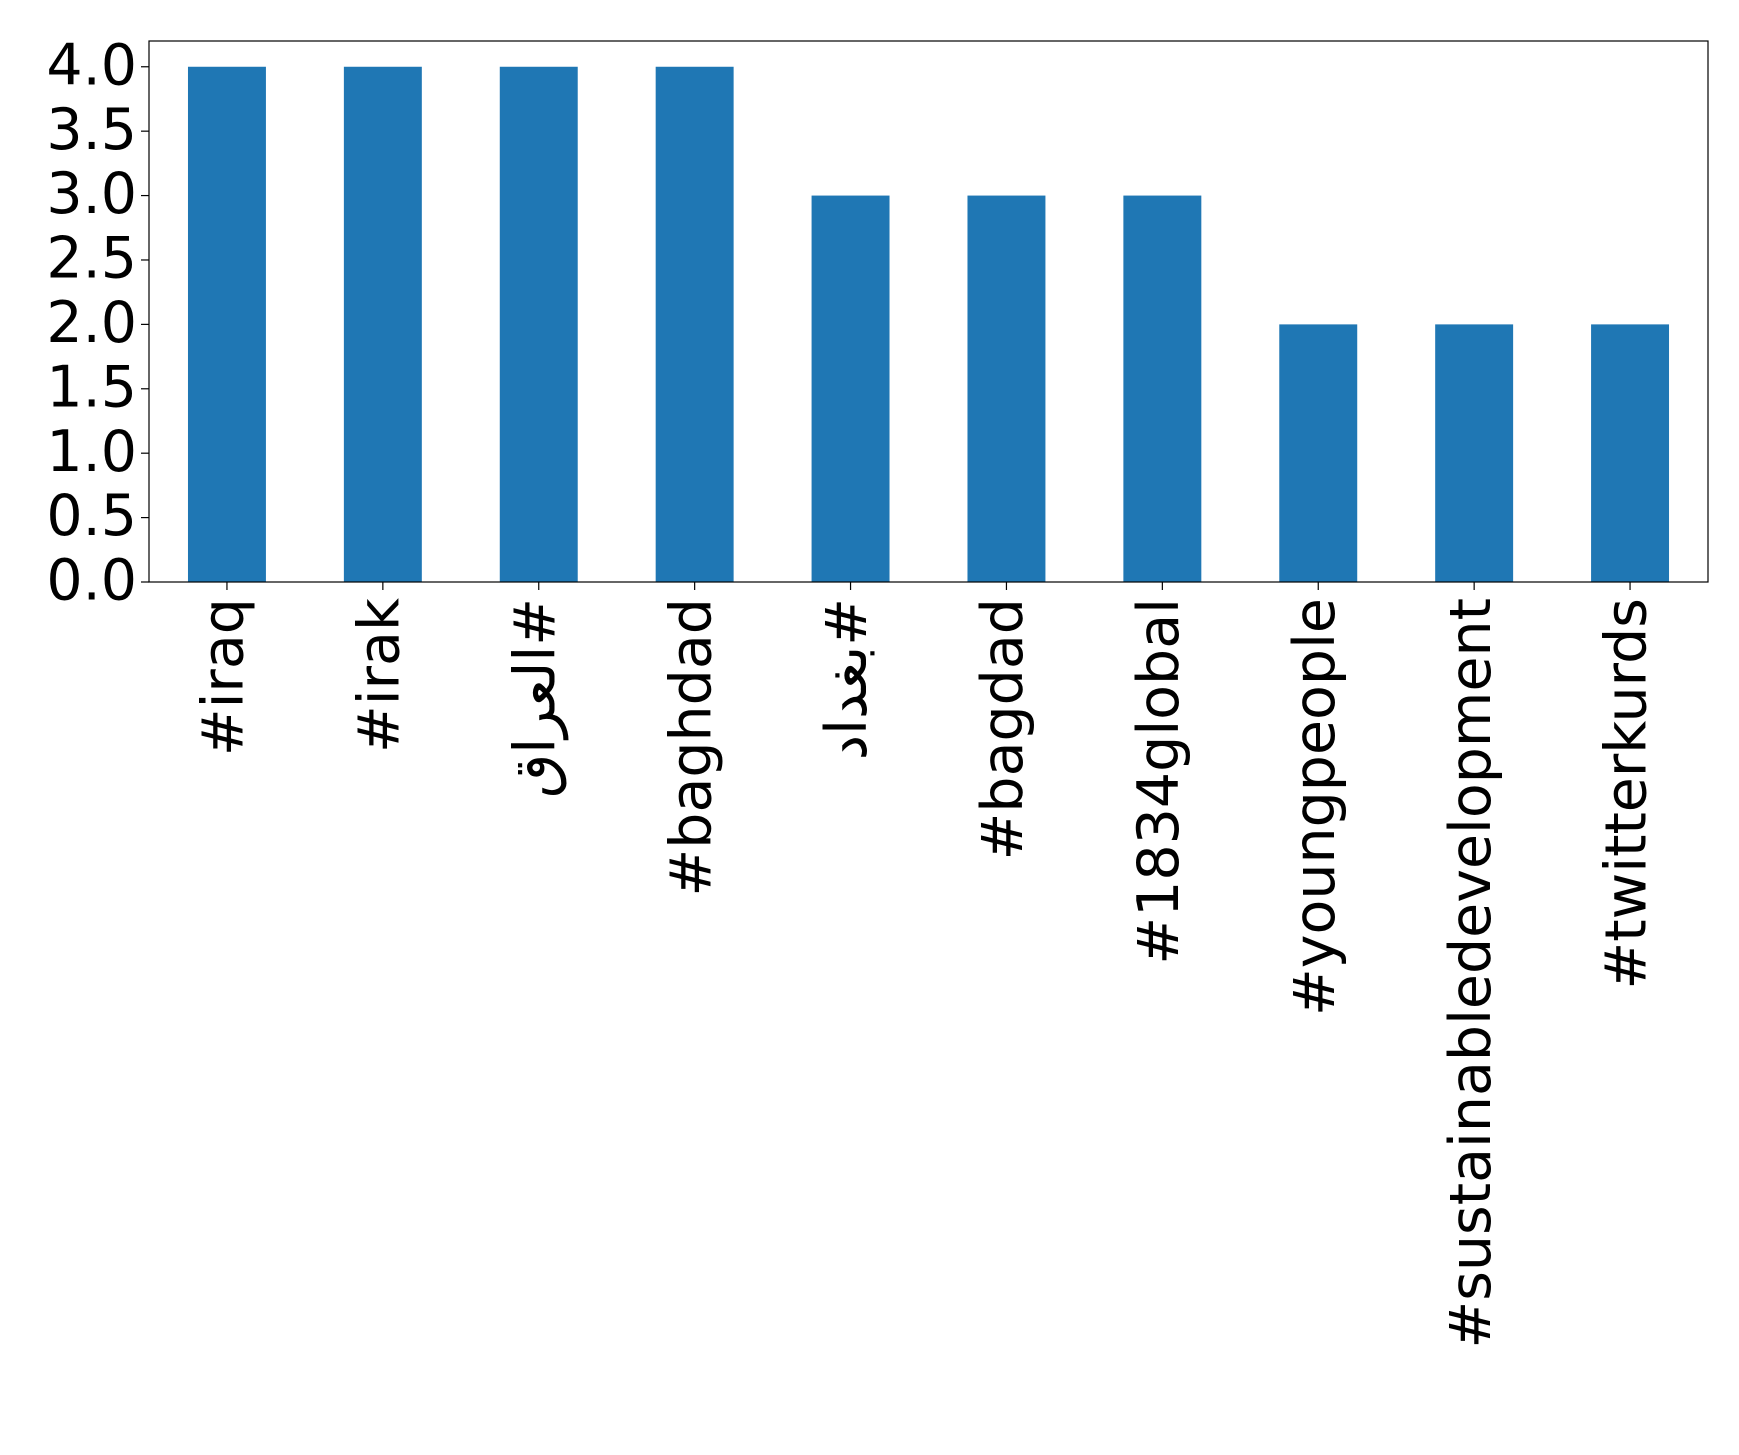 Image resolution: width=1739 pixels, height=1455 pixels. Describe the element at coordinates (691, 747) in the screenshot. I see `x-tick-label: #baghdad` at that location.